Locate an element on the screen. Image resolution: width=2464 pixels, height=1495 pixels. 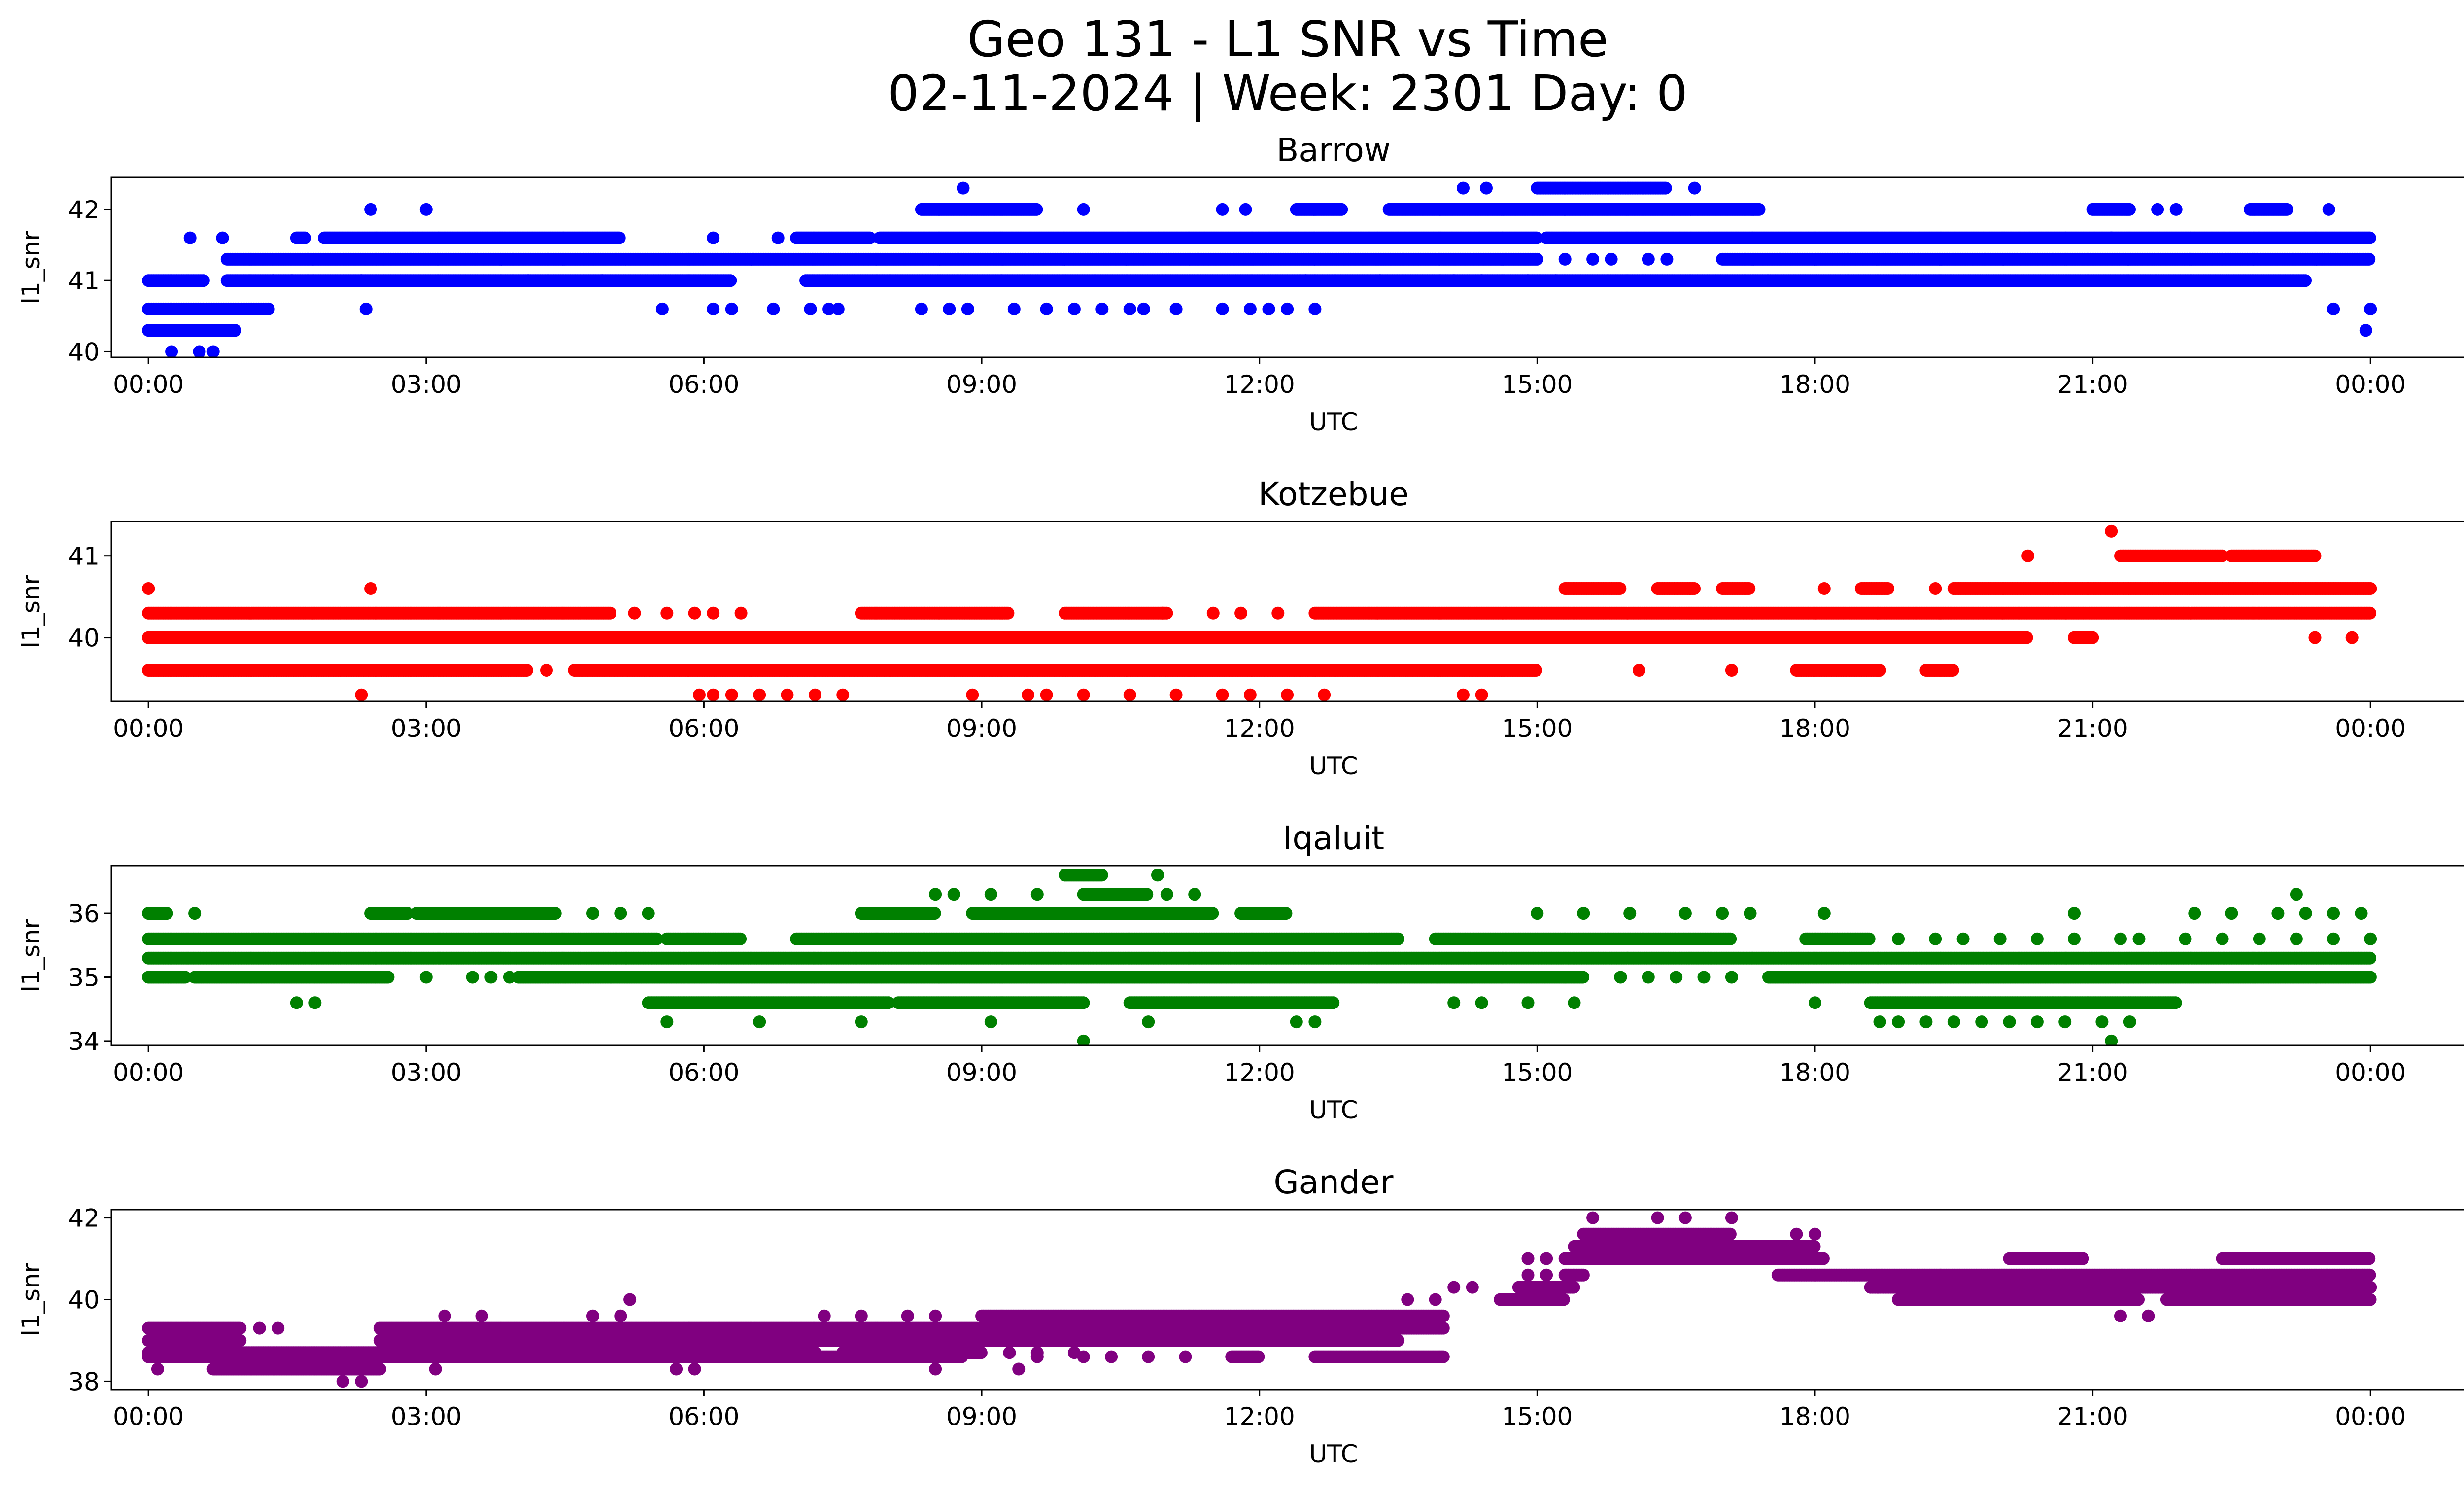
x-axis-label-barrow: UTC is located at coordinates (1333, 422).